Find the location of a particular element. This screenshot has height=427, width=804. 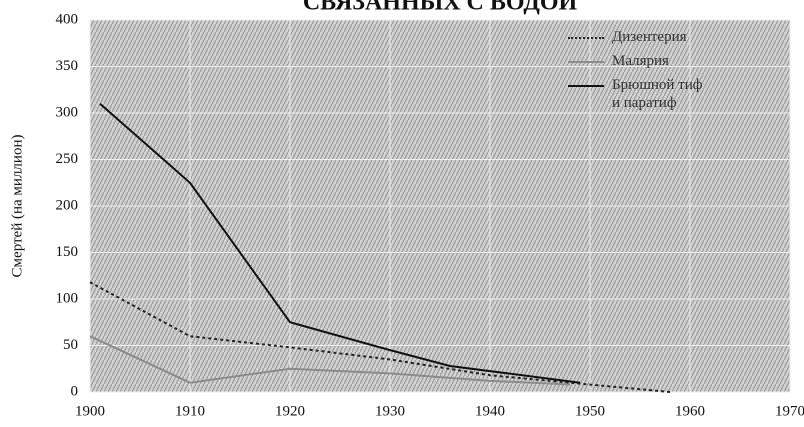

y-axis-label: Смертей (на миллион) is located at coordinates (17, 206).